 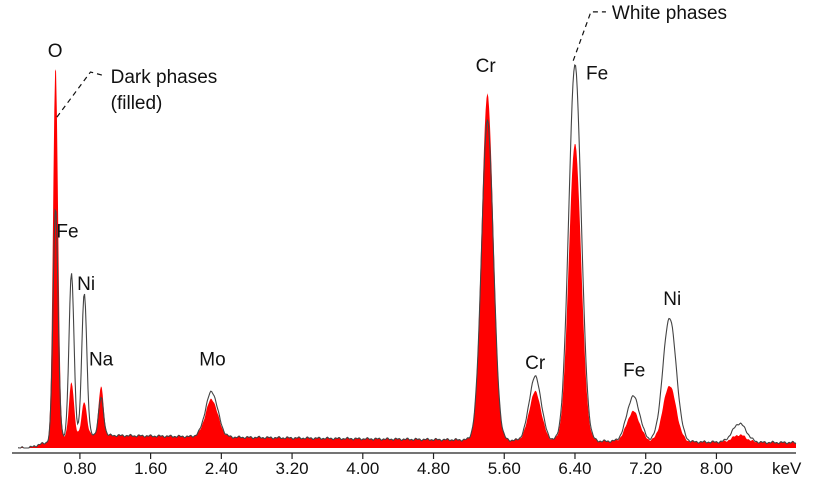 What do you see at coordinates (150, 468) in the screenshot?
I see `x-tick-label: 1.60` at bounding box center [150, 468].